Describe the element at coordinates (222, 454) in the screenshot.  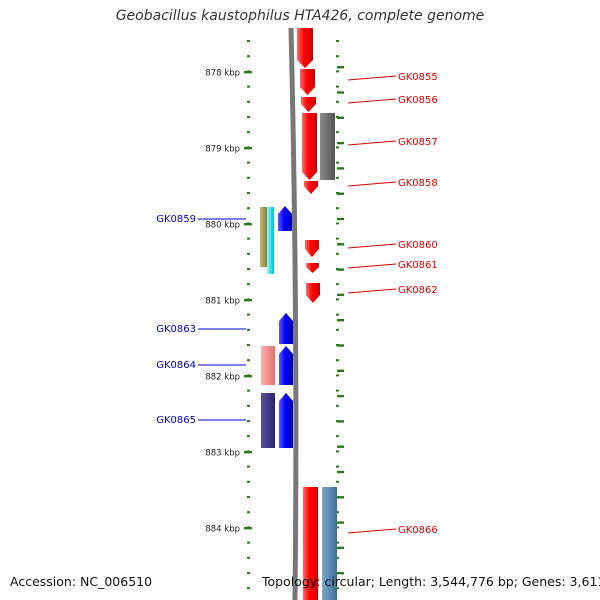
I see `ruler-label: 883 kbp` at that location.